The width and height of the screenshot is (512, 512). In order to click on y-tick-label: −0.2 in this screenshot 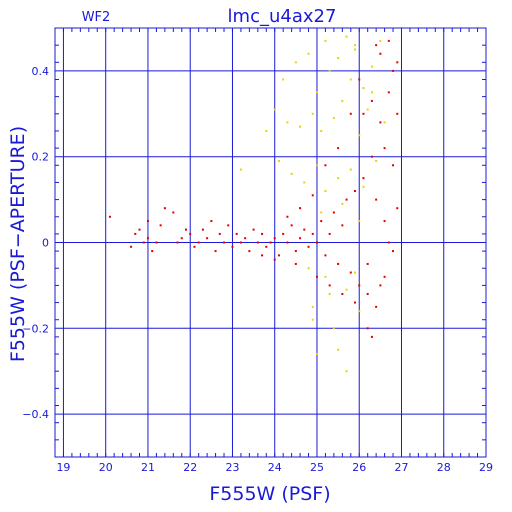, I will do `click(35, 328)`.